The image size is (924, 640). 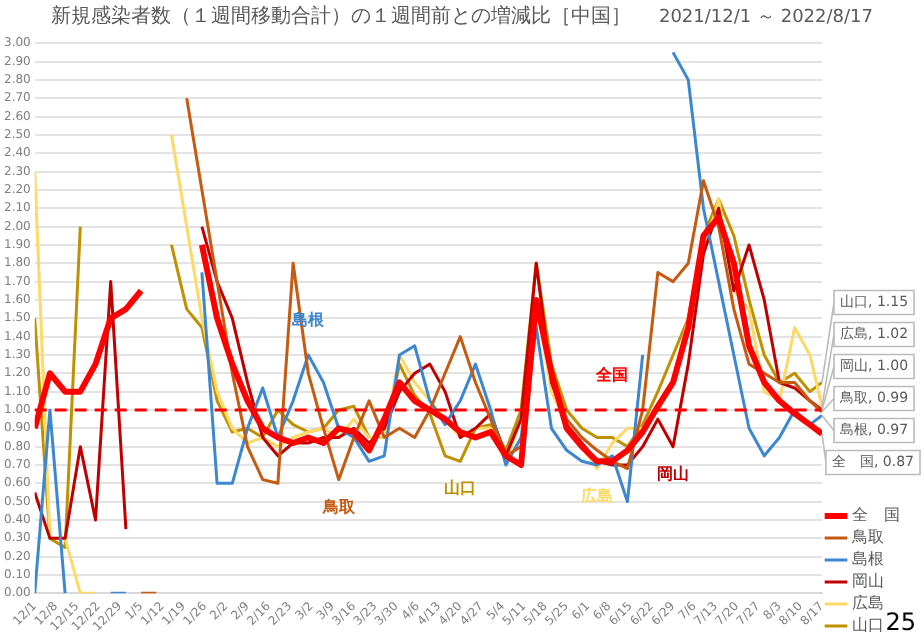 What do you see at coordinates (765, 17) in the screenshot?
I see `chart-subtitle: 2021/12/1 ～ 2022/8/17` at bounding box center [765, 17].